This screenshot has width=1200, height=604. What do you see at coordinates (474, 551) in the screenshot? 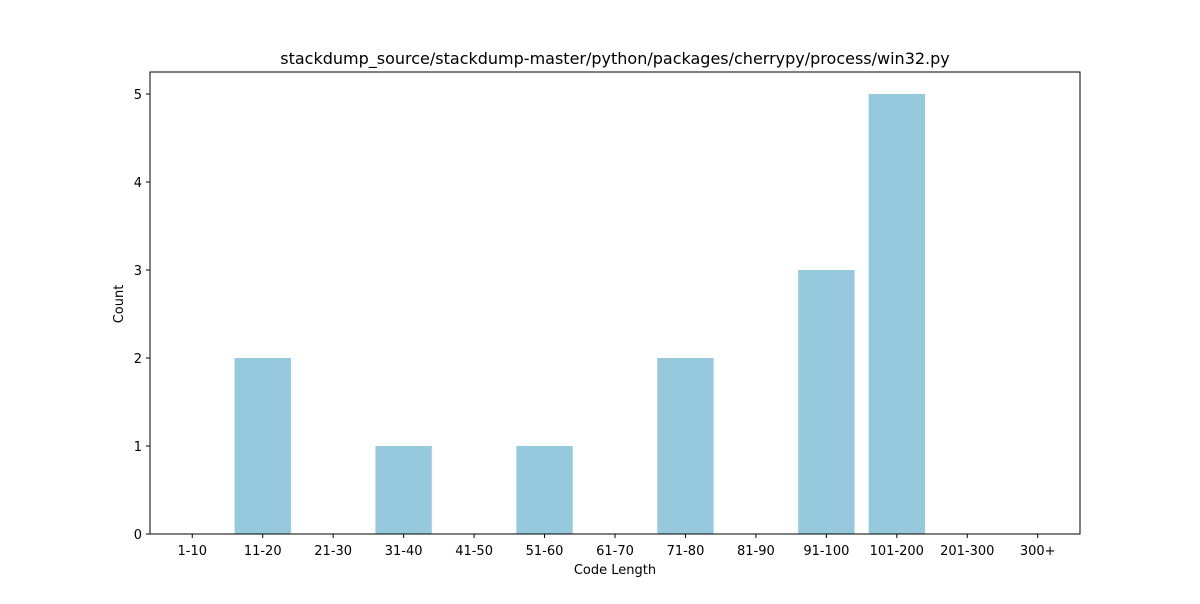
I see `x-tick-label: 41-50` at bounding box center [474, 551].